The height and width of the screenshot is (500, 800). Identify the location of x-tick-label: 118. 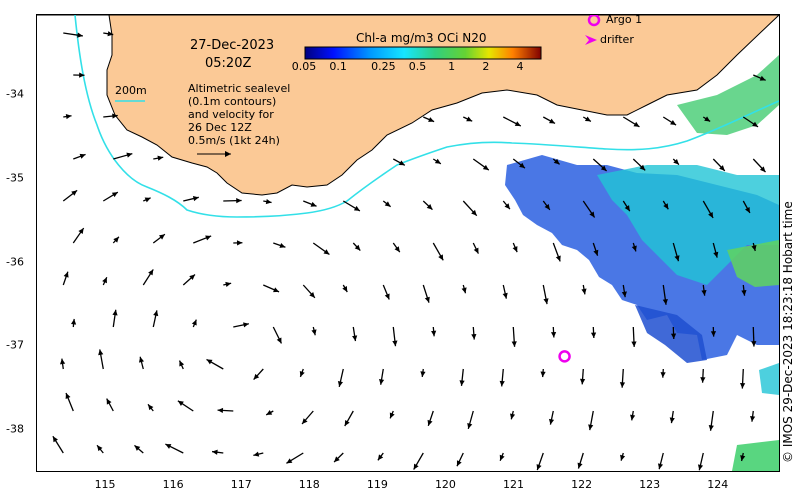
(309, 484).